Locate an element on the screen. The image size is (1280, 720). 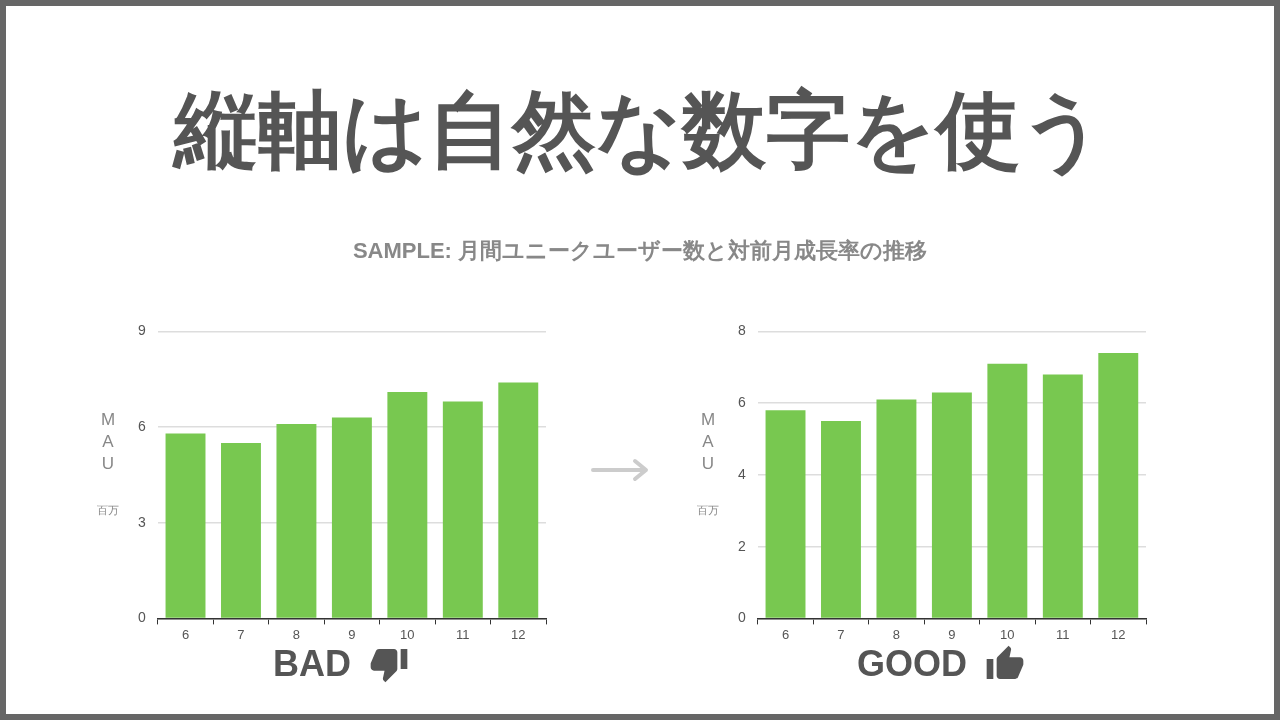
text: SAMPLE: 月間ユニークユーザー数と対前月成長率の推移 is located at coordinates (640, 251).